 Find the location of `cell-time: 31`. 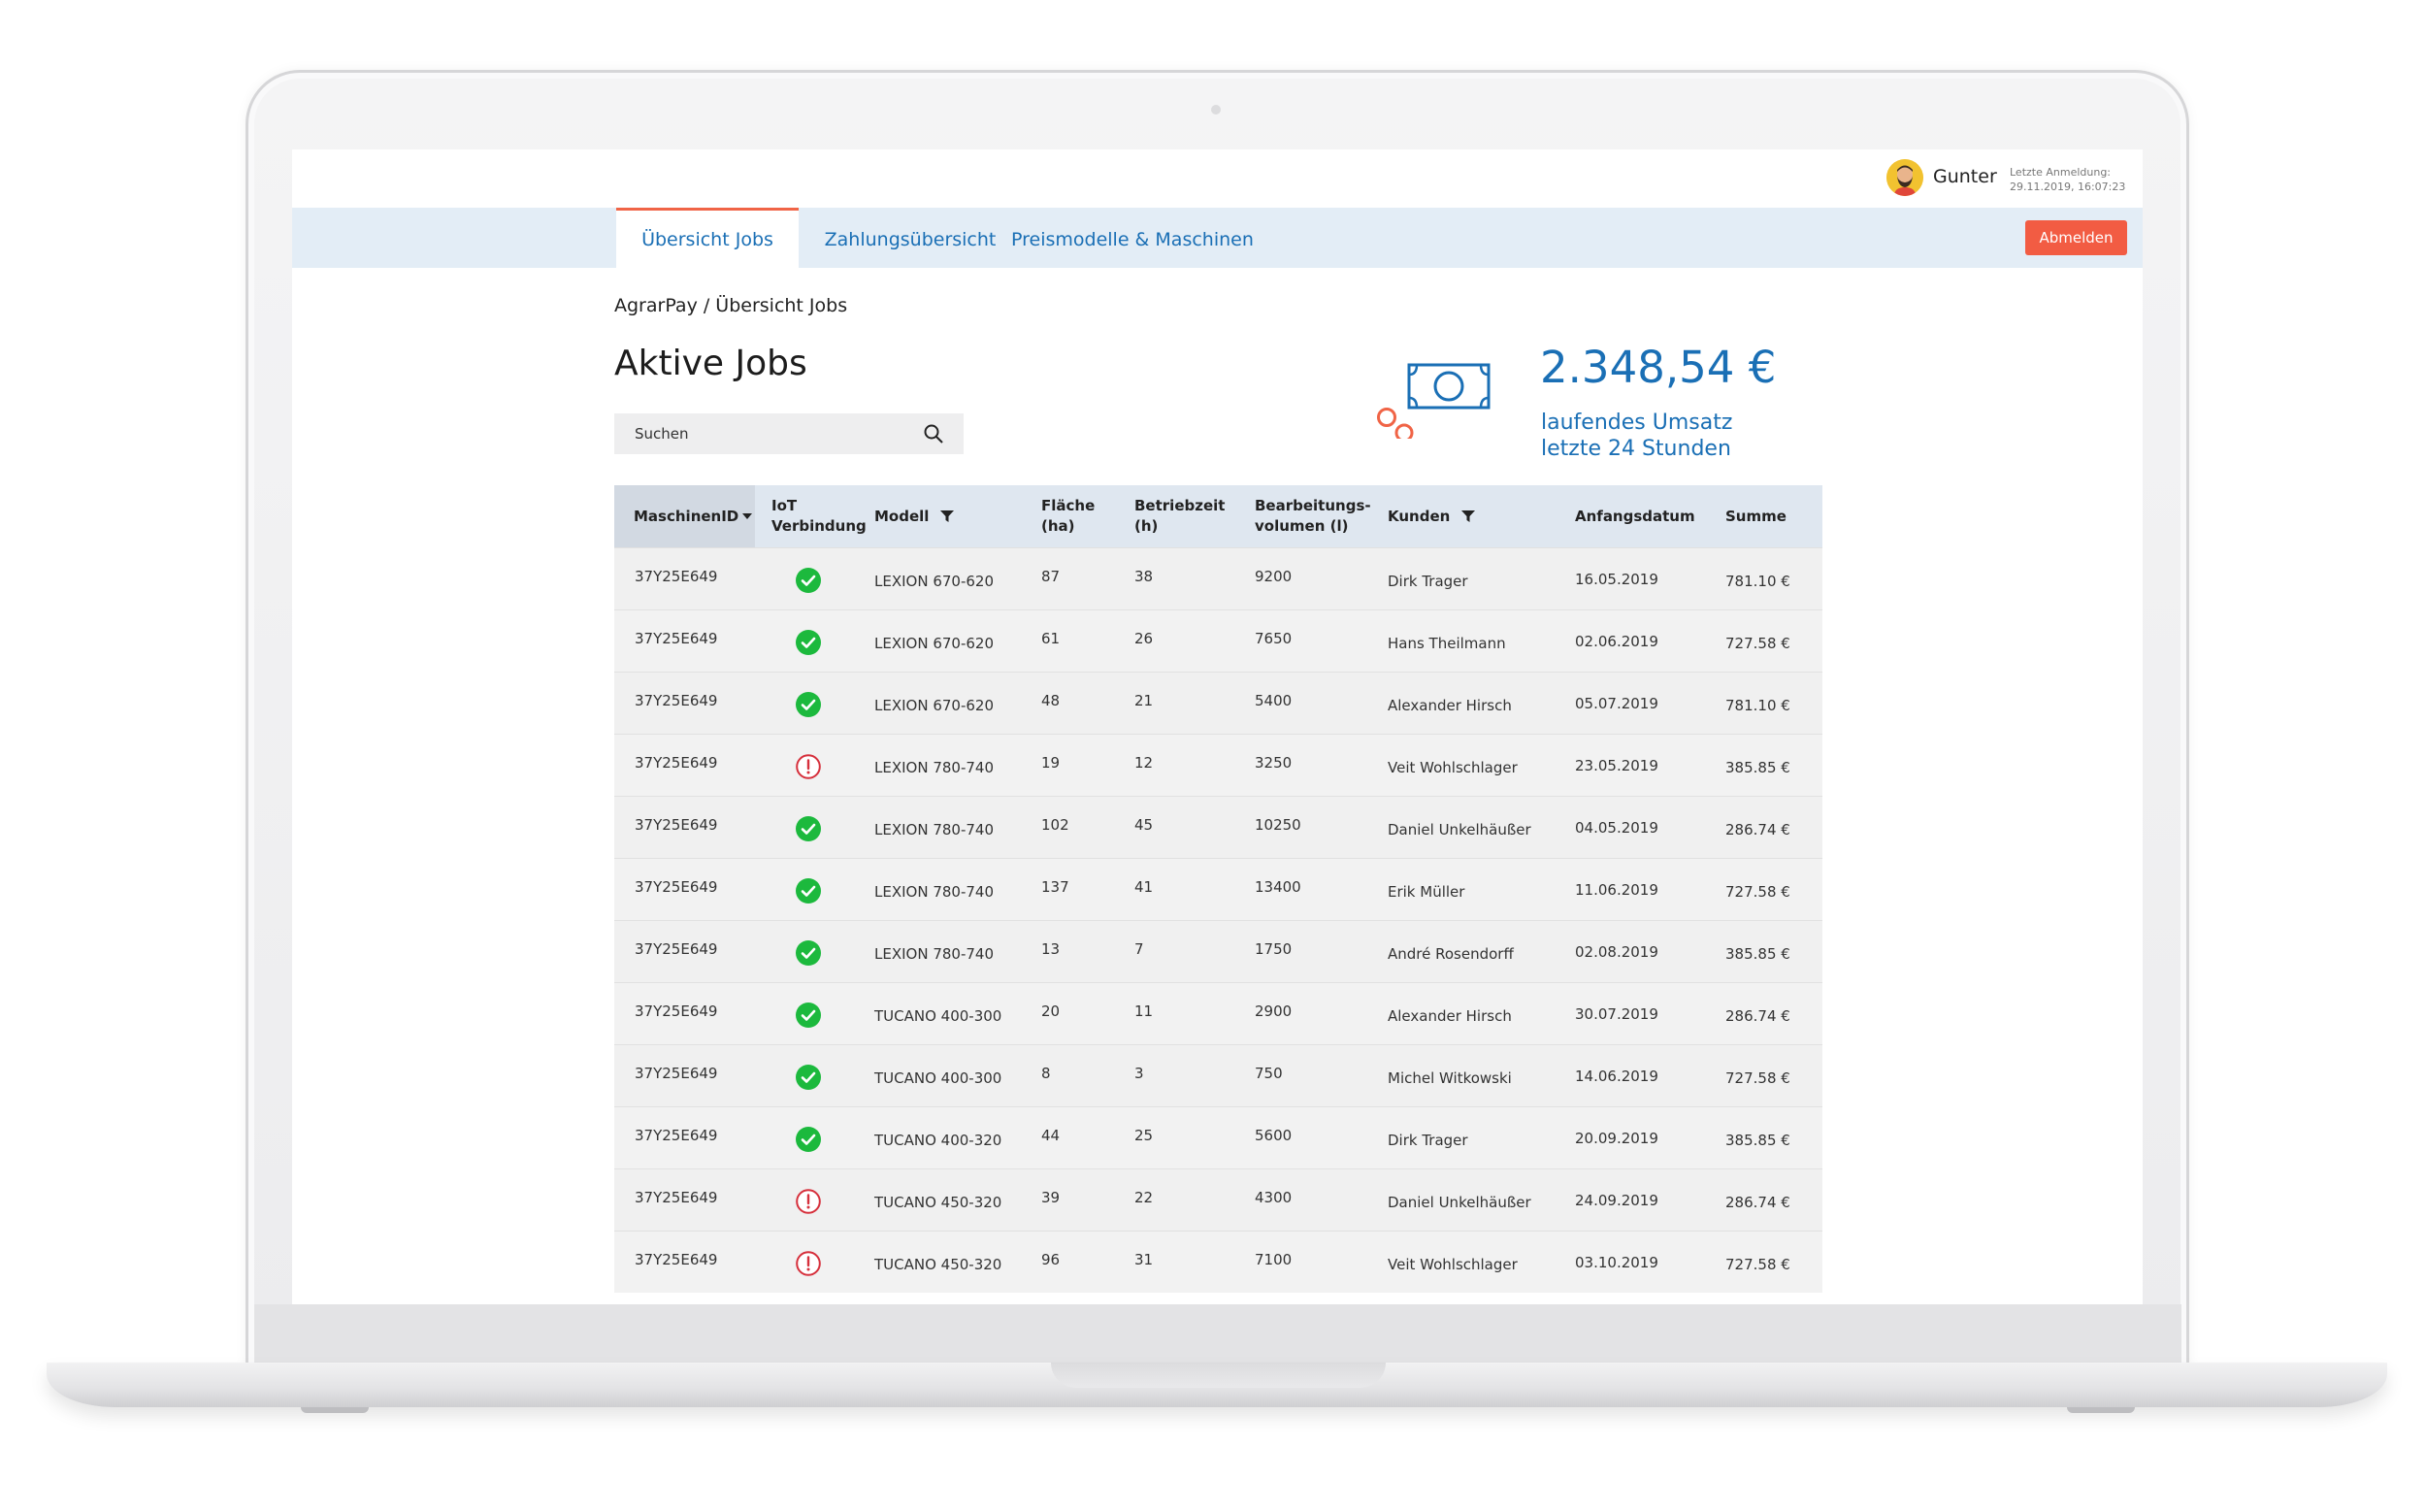

cell-time: 31 is located at coordinates (1144, 1260).